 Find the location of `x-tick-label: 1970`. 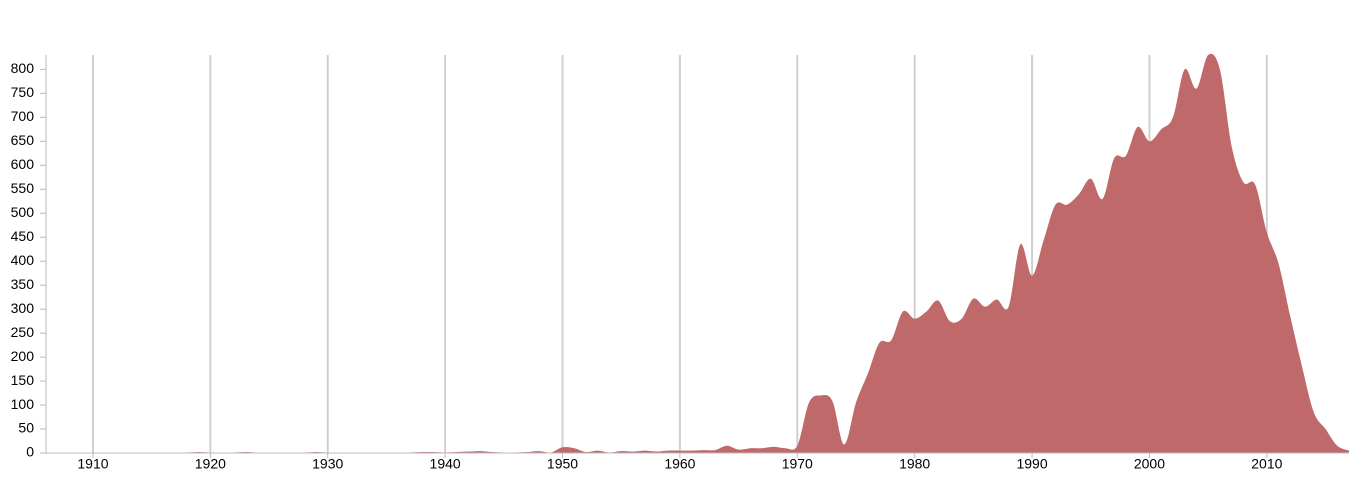

x-tick-label: 1970 is located at coordinates (797, 464).